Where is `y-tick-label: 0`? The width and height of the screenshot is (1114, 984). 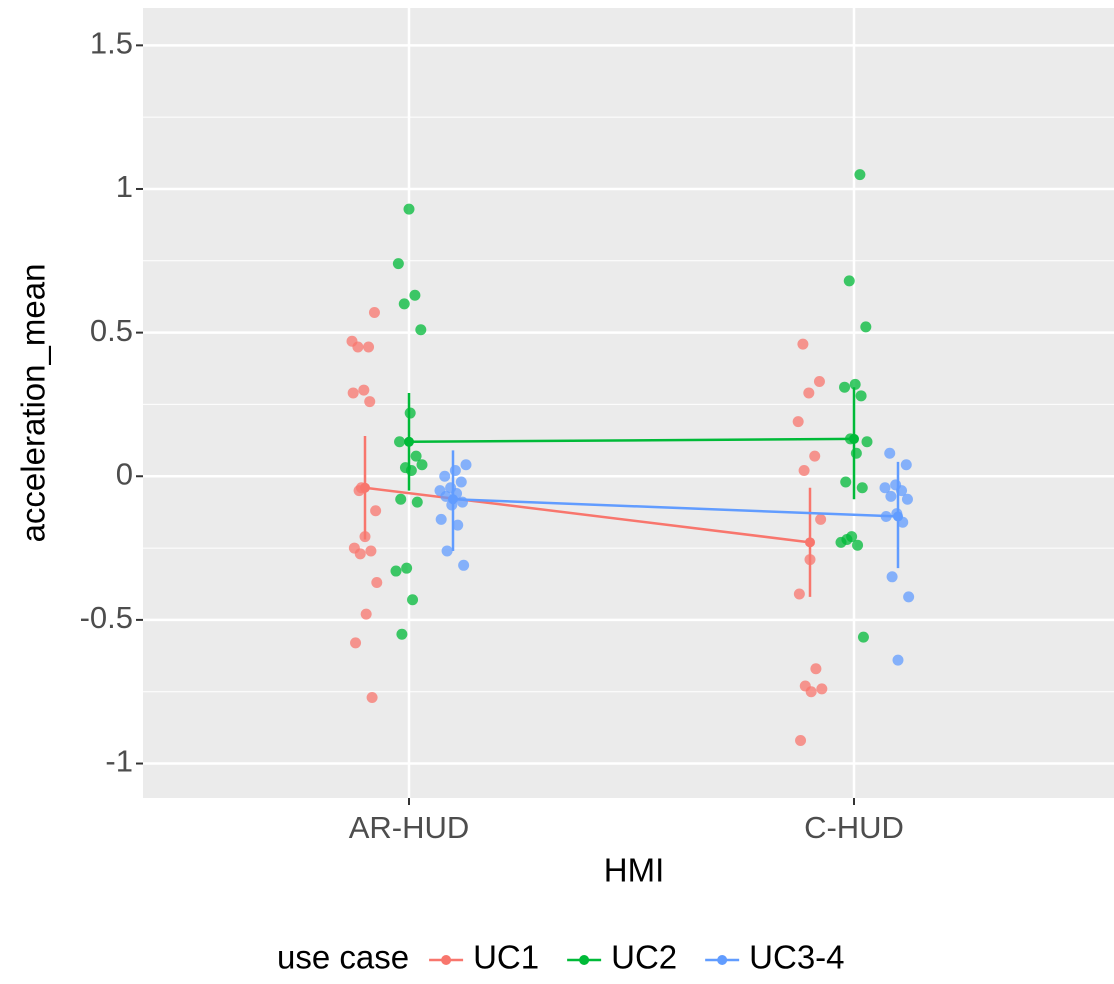
y-tick-label: 0 is located at coordinates (124, 473).